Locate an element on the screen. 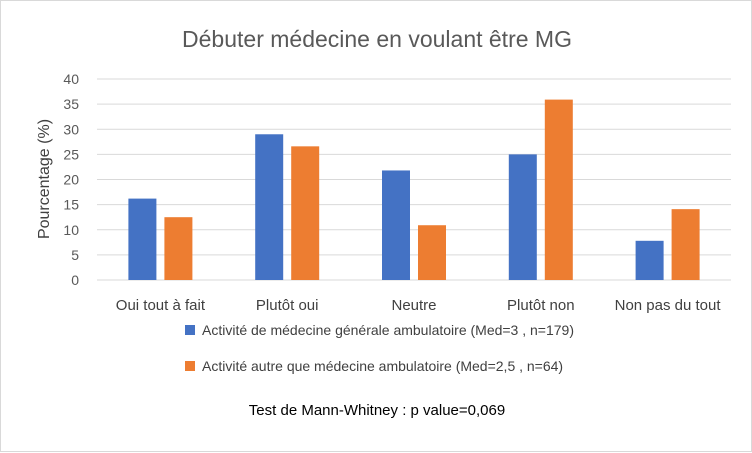  y-tick-label: 10 is located at coordinates (71, 230).